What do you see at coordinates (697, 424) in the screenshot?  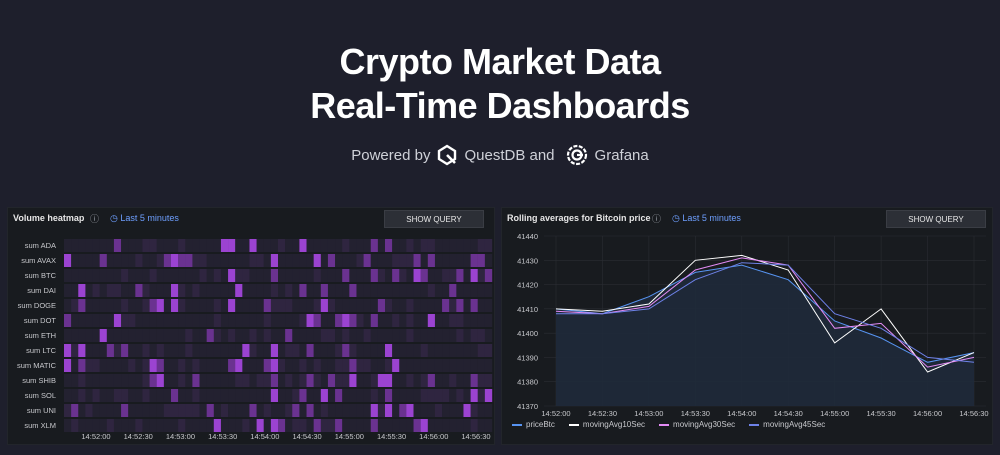 I see `legend-item: movingAvg30Sec` at bounding box center [697, 424].